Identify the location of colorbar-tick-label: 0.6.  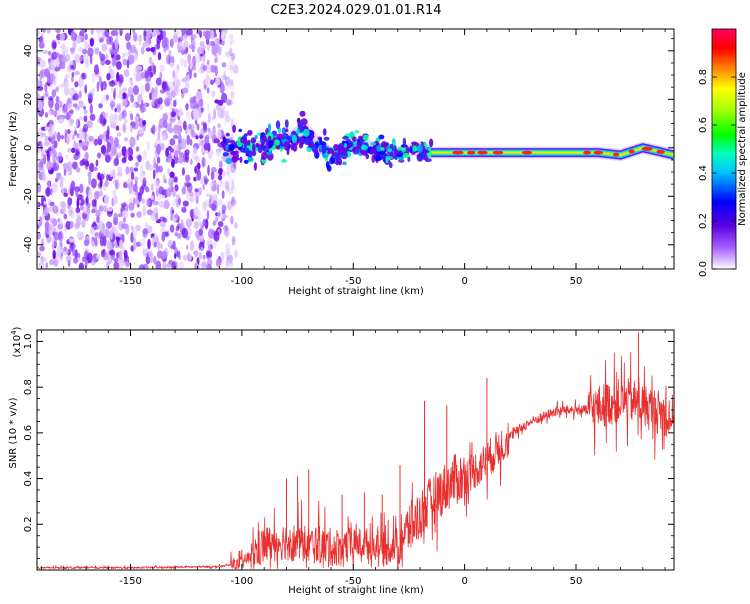
(703, 125).